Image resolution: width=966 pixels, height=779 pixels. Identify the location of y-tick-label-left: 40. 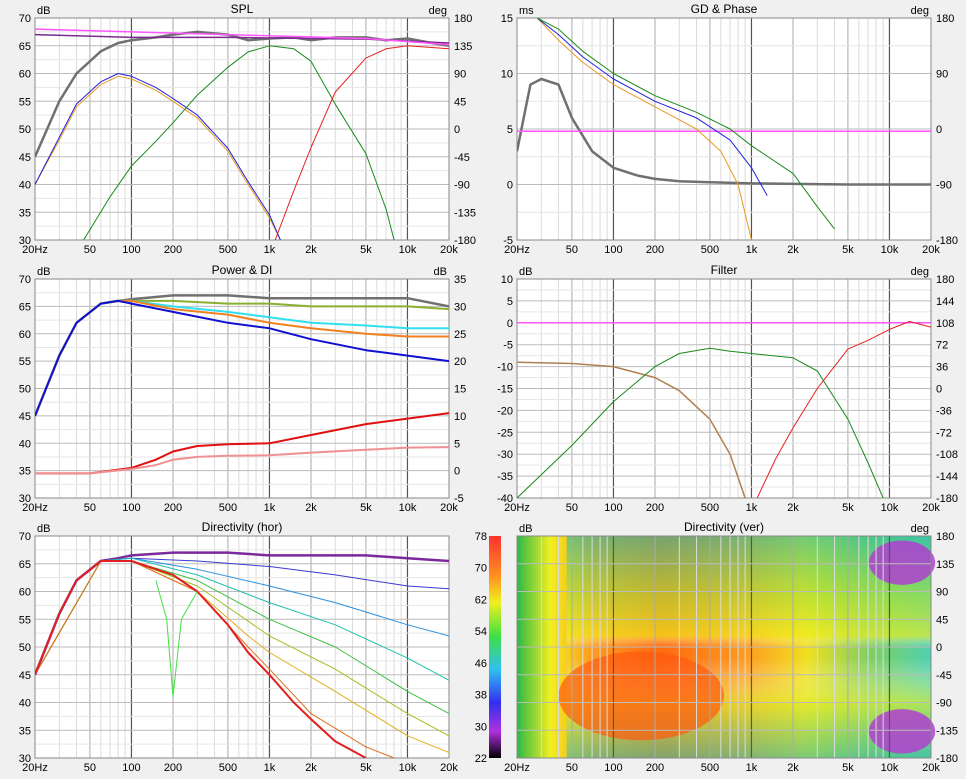
(25, 186).